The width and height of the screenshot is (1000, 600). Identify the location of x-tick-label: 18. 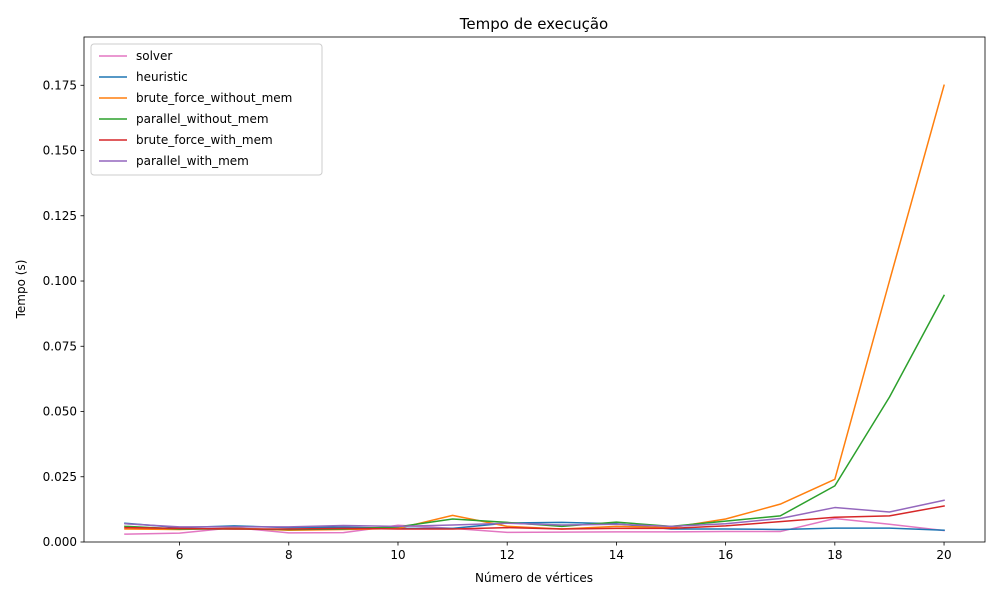
(834, 555).